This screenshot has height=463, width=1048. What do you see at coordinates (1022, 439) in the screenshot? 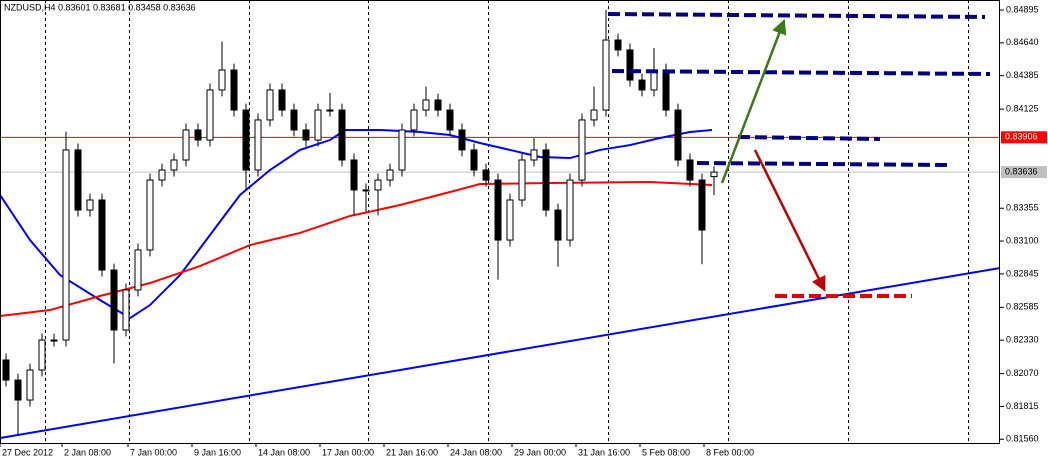
I see `y-tick-label: 0.81560` at bounding box center [1022, 439].